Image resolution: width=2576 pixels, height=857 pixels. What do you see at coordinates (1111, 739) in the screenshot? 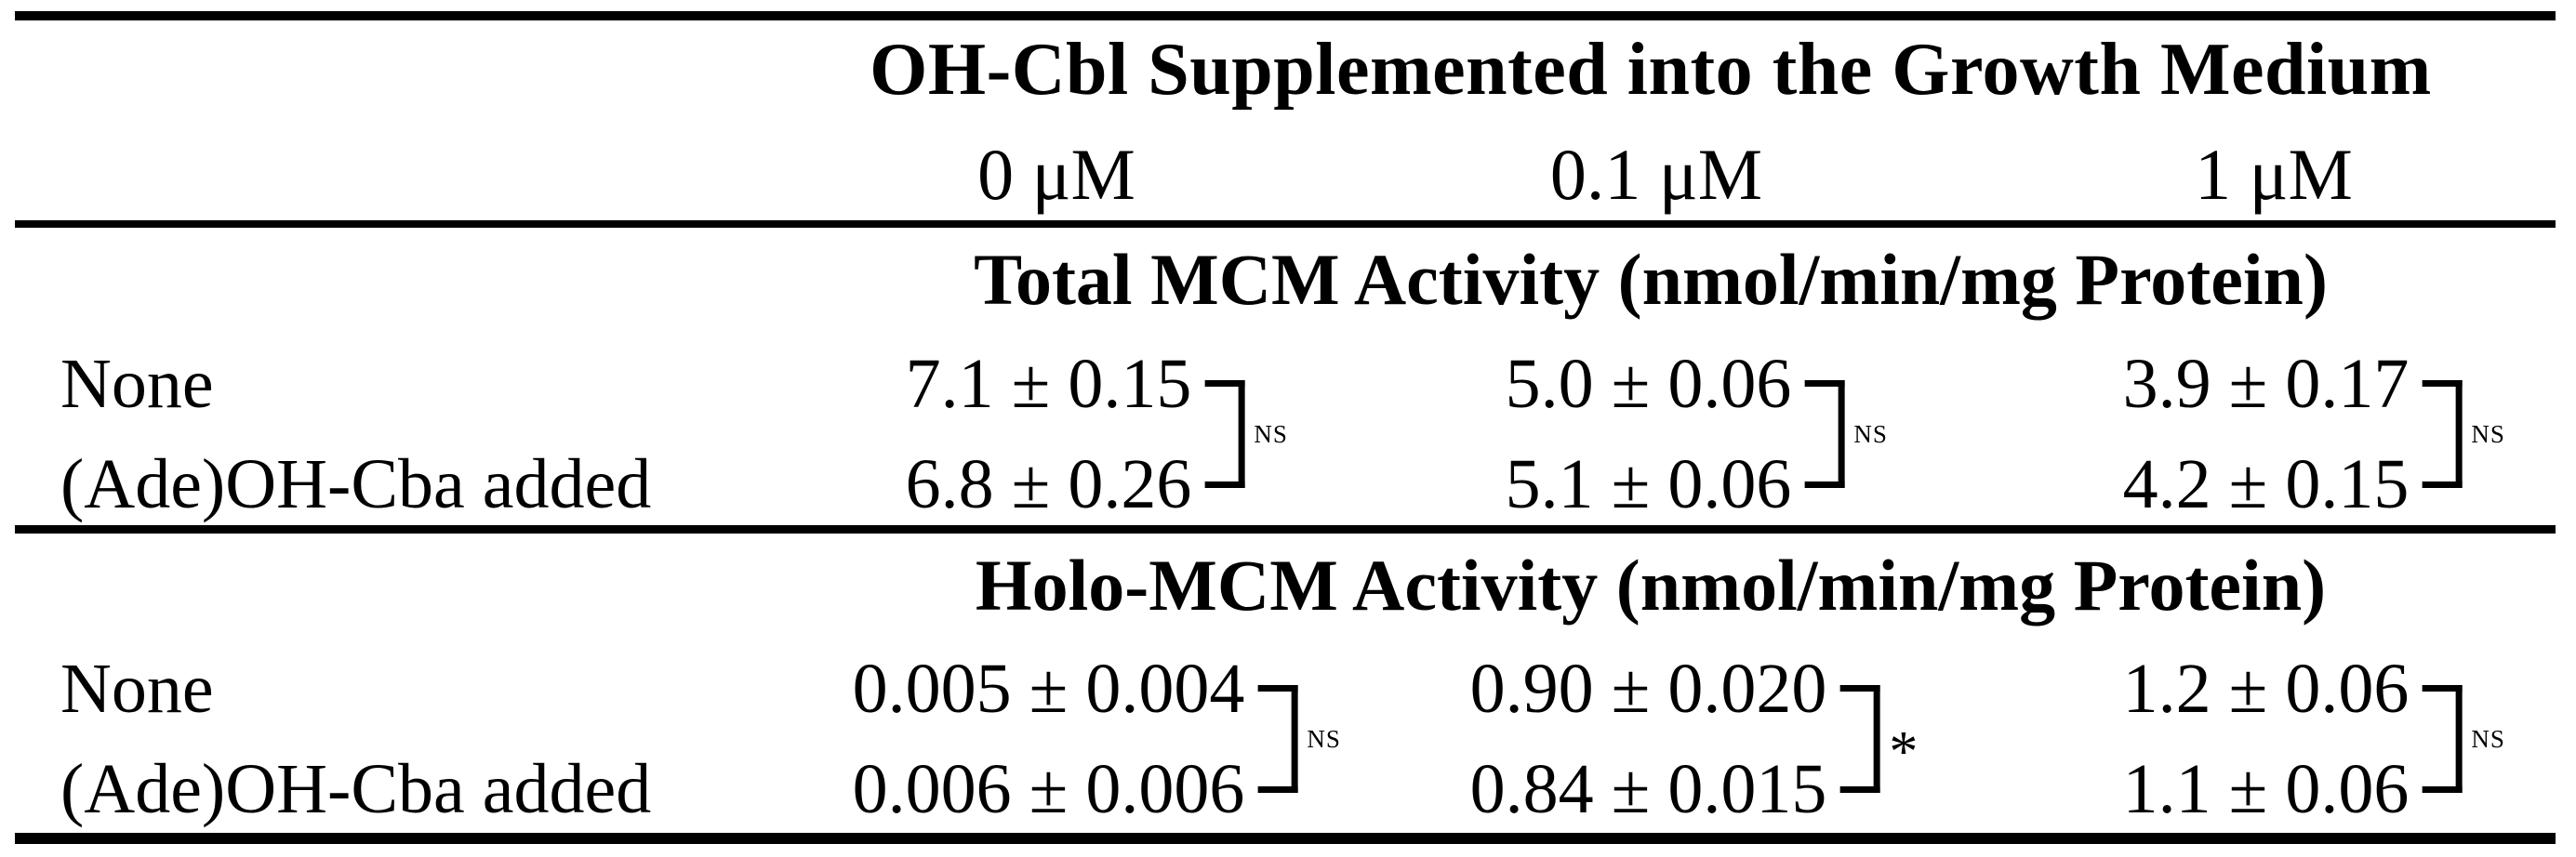
I see `value-pair-holo-0uM: 0.005 ± 0.004 0.006 ± 0.006 NS` at bounding box center [1111, 739].